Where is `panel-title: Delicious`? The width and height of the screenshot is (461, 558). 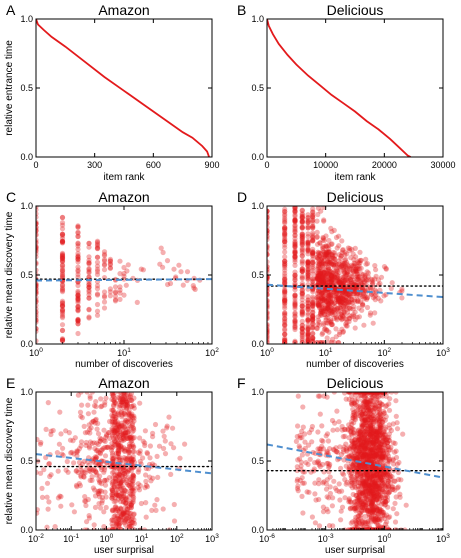 panel-title: Delicious is located at coordinates (355, 10).